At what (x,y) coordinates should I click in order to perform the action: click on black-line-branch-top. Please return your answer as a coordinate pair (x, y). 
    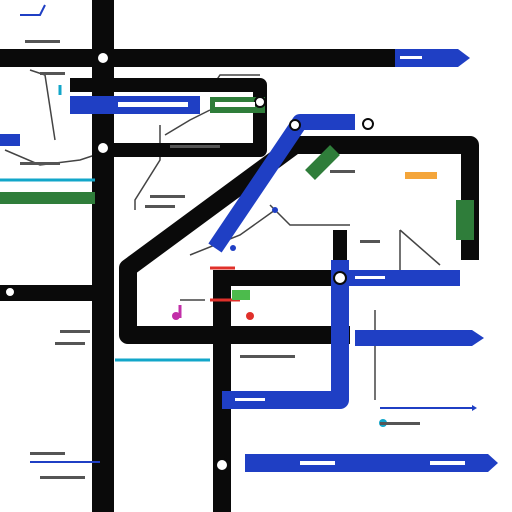
    Looking at the image, I should click on (168, 117).